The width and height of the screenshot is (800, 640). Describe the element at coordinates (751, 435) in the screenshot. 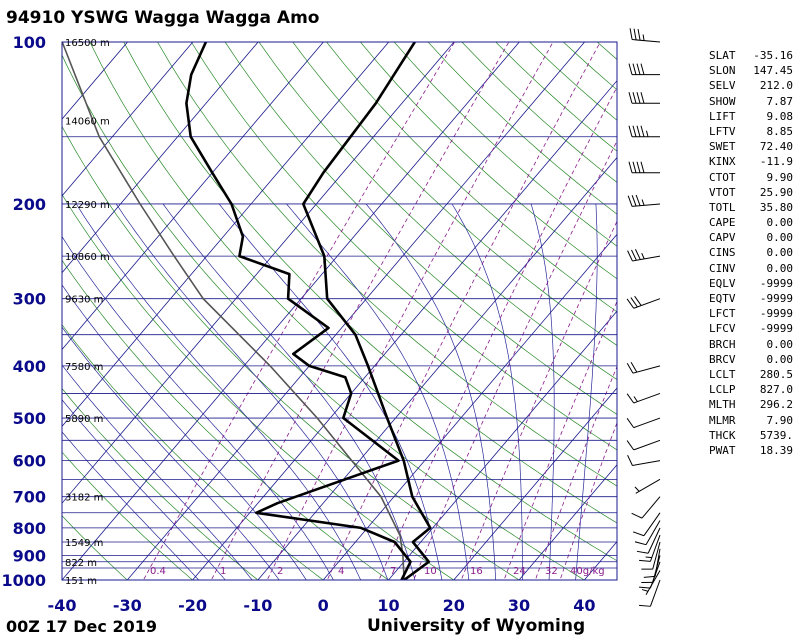

I see `parameter-row: THCK 5739.` at that location.